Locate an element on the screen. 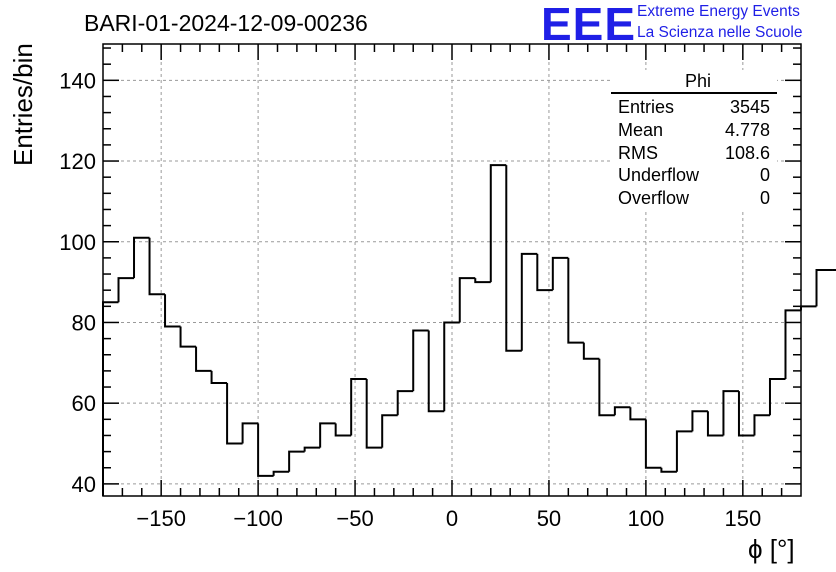  stats-row-overflow: Overflow 0 is located at coordinates (694, 198).